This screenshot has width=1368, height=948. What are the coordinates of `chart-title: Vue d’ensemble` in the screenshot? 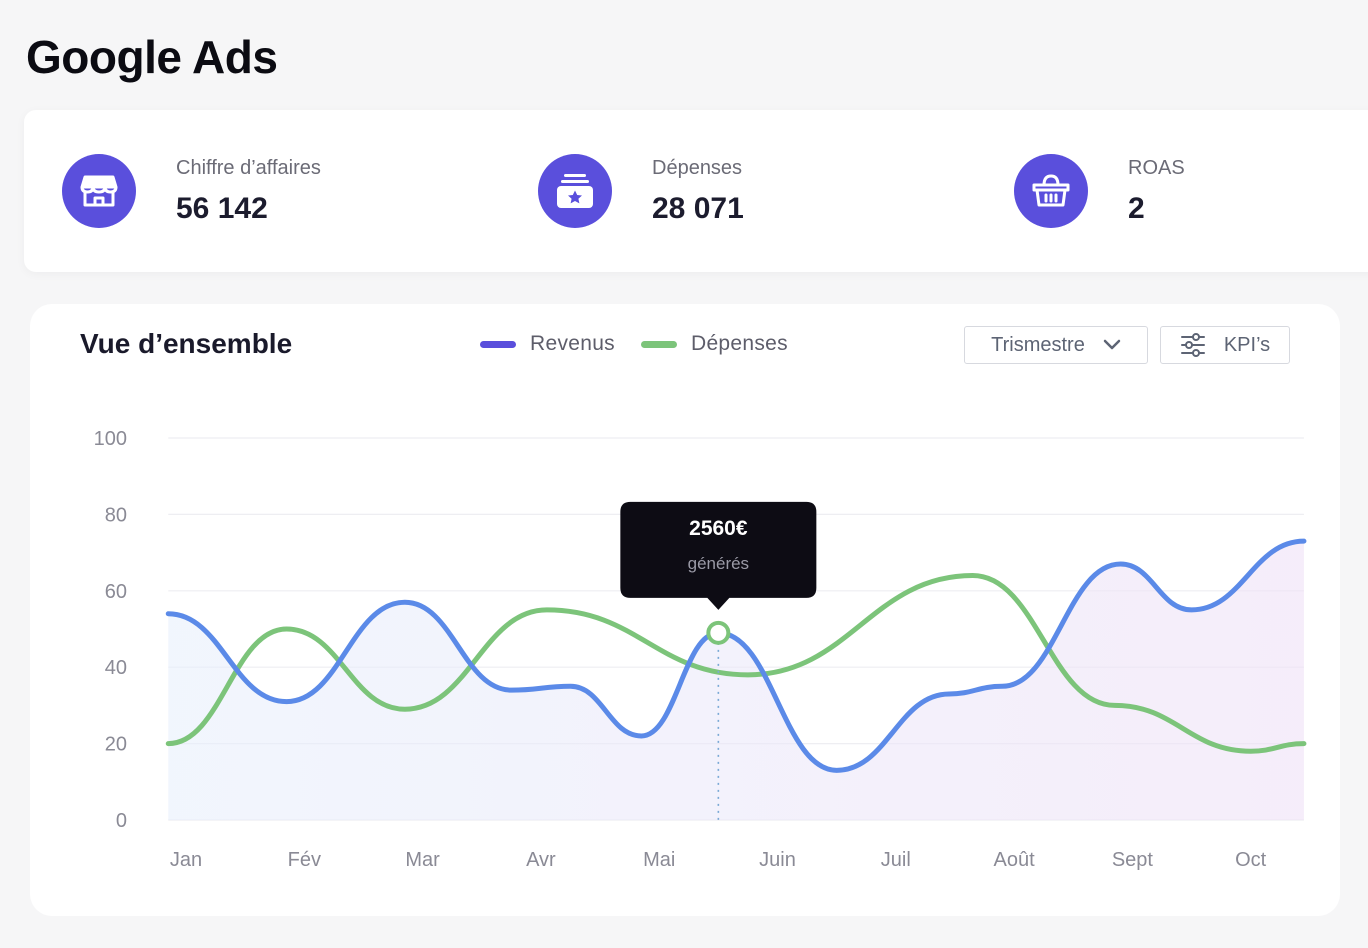 It's located at (186, 343).